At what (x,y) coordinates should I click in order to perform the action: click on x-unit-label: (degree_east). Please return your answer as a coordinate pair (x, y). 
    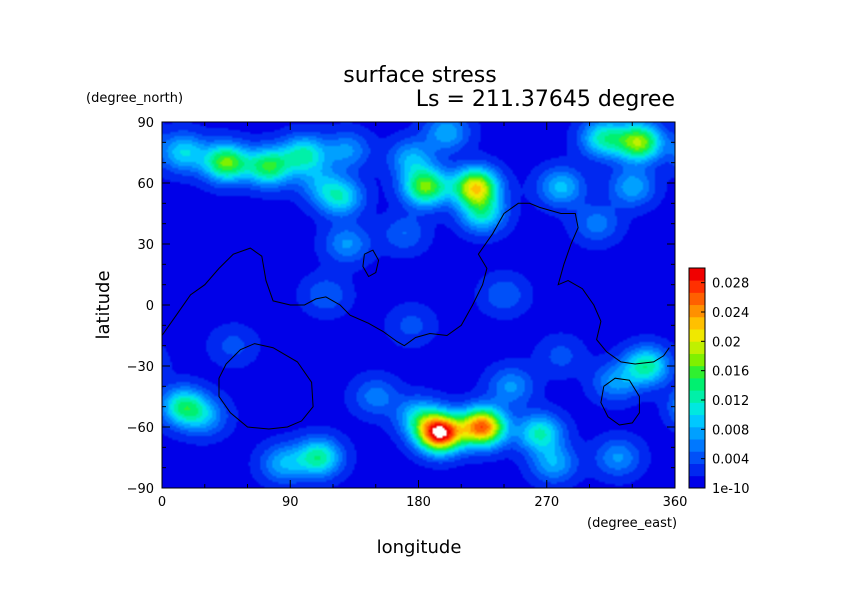
    Looking at the image, I should click on (632, 523).